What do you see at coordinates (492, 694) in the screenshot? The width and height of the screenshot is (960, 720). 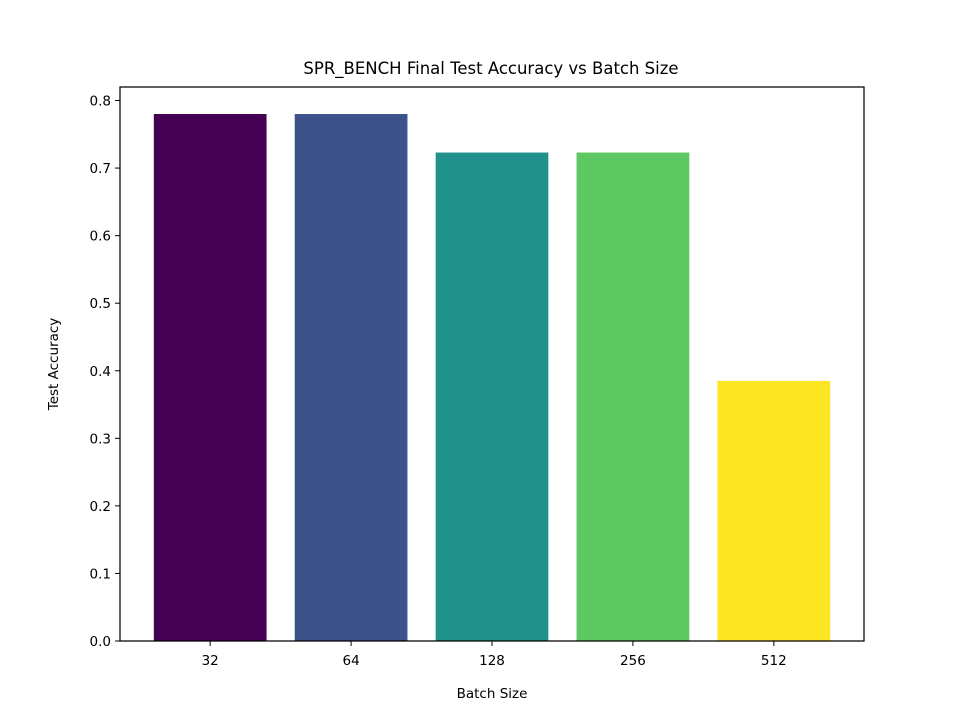 I see `x-axis-label: Batch Size` at bounding box center [492, 694].